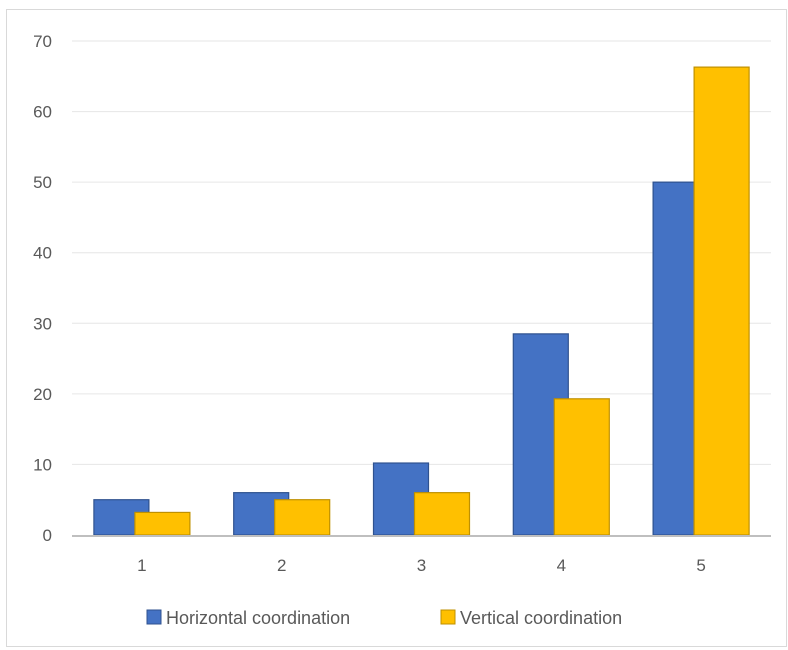 This screenshot has height=650, width=788. What do you see at coordinates (561, 565) in the screenshot?
I see `x-tick-label: 4` at bounding box center [561, 565].